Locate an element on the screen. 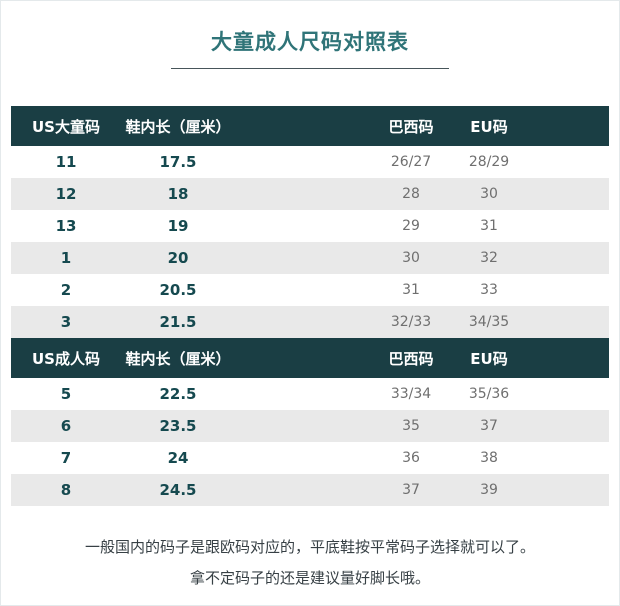 The height and width of the screenshot is (606, 620). inner-length-cell: 20 is located at coordinates (178, 258).